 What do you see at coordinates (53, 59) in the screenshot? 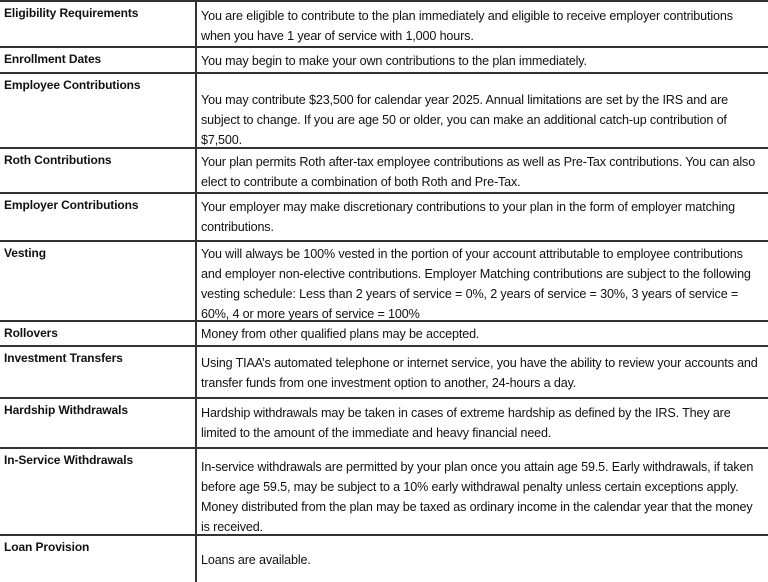
I see `row-label: Enrollment Dates` at bounding box center [53, 59].